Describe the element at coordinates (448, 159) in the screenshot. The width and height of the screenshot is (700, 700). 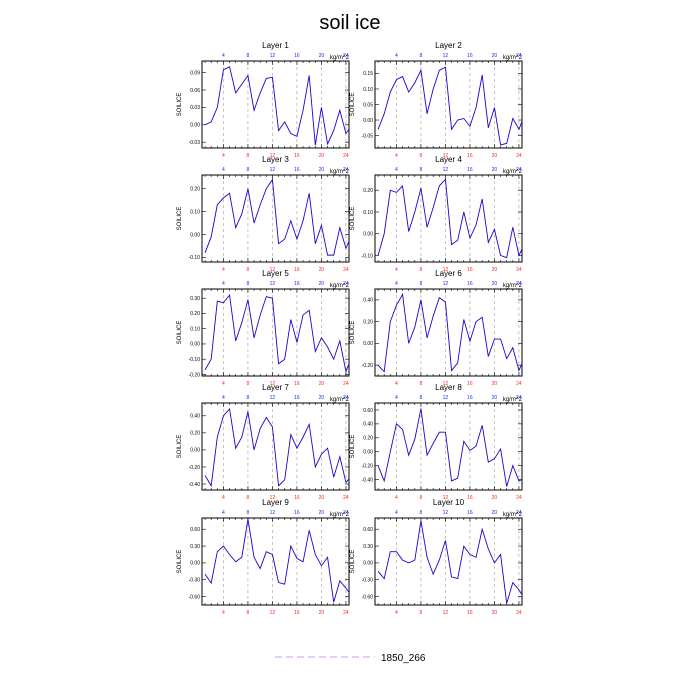
I see `panel-title: Layer 4` at that location.